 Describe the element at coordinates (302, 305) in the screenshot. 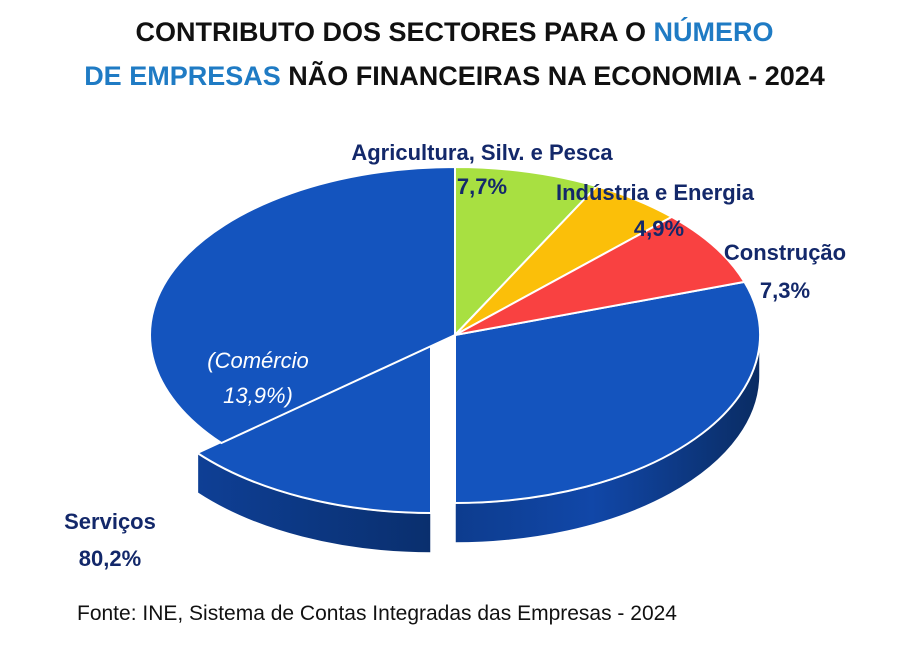

I see `slice-servicos-back` at that location.